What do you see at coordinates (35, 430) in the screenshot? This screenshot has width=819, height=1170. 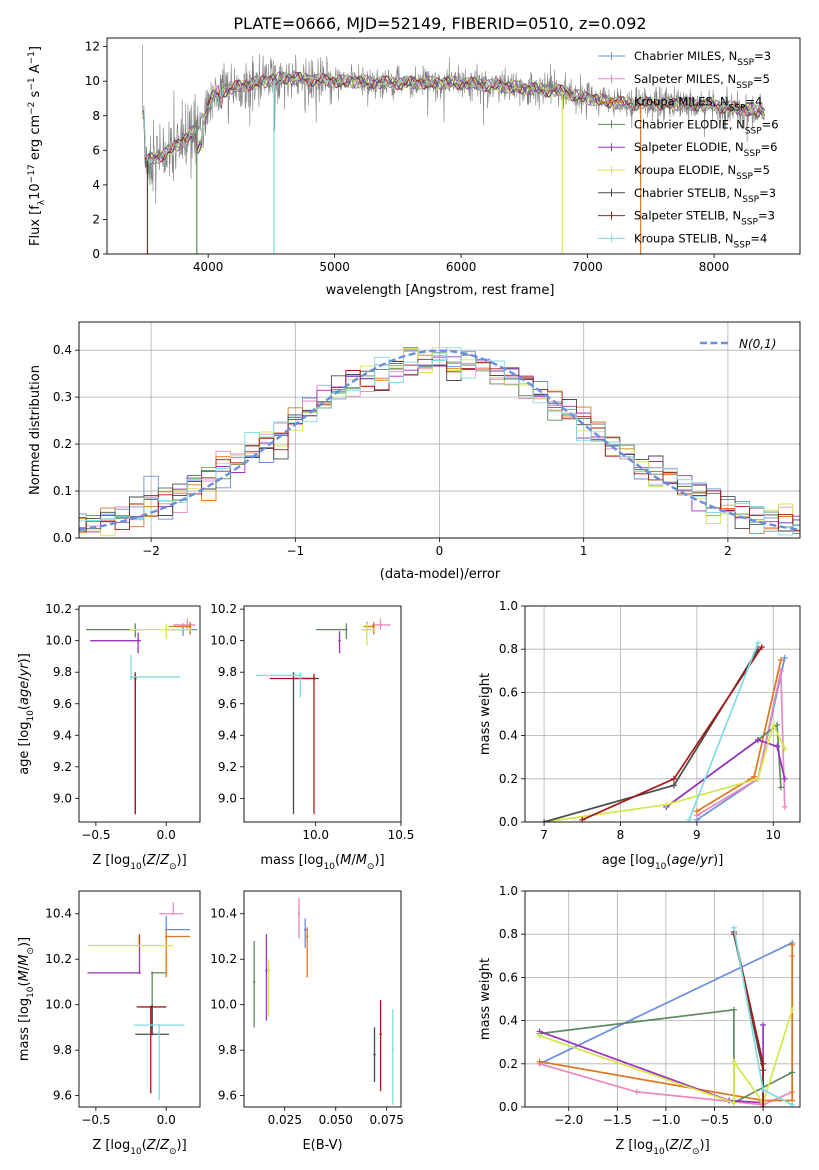 I see `y-axis-label: Normed distribution` at bounding box center [35, 430].